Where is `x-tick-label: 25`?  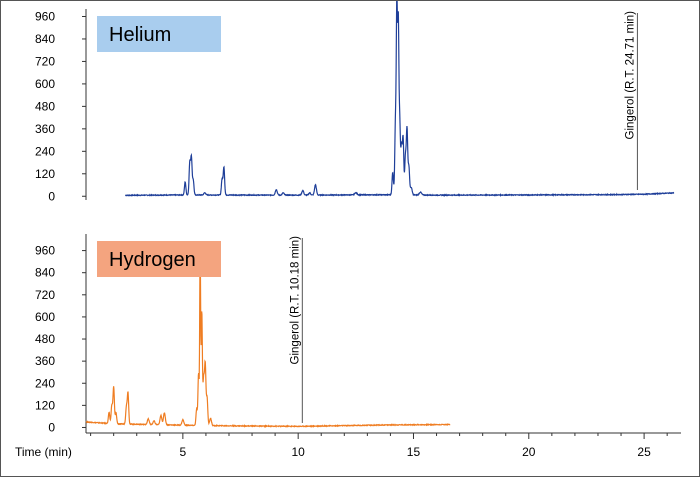 x-tick-label: 25 is located at coordinates (644, 452).